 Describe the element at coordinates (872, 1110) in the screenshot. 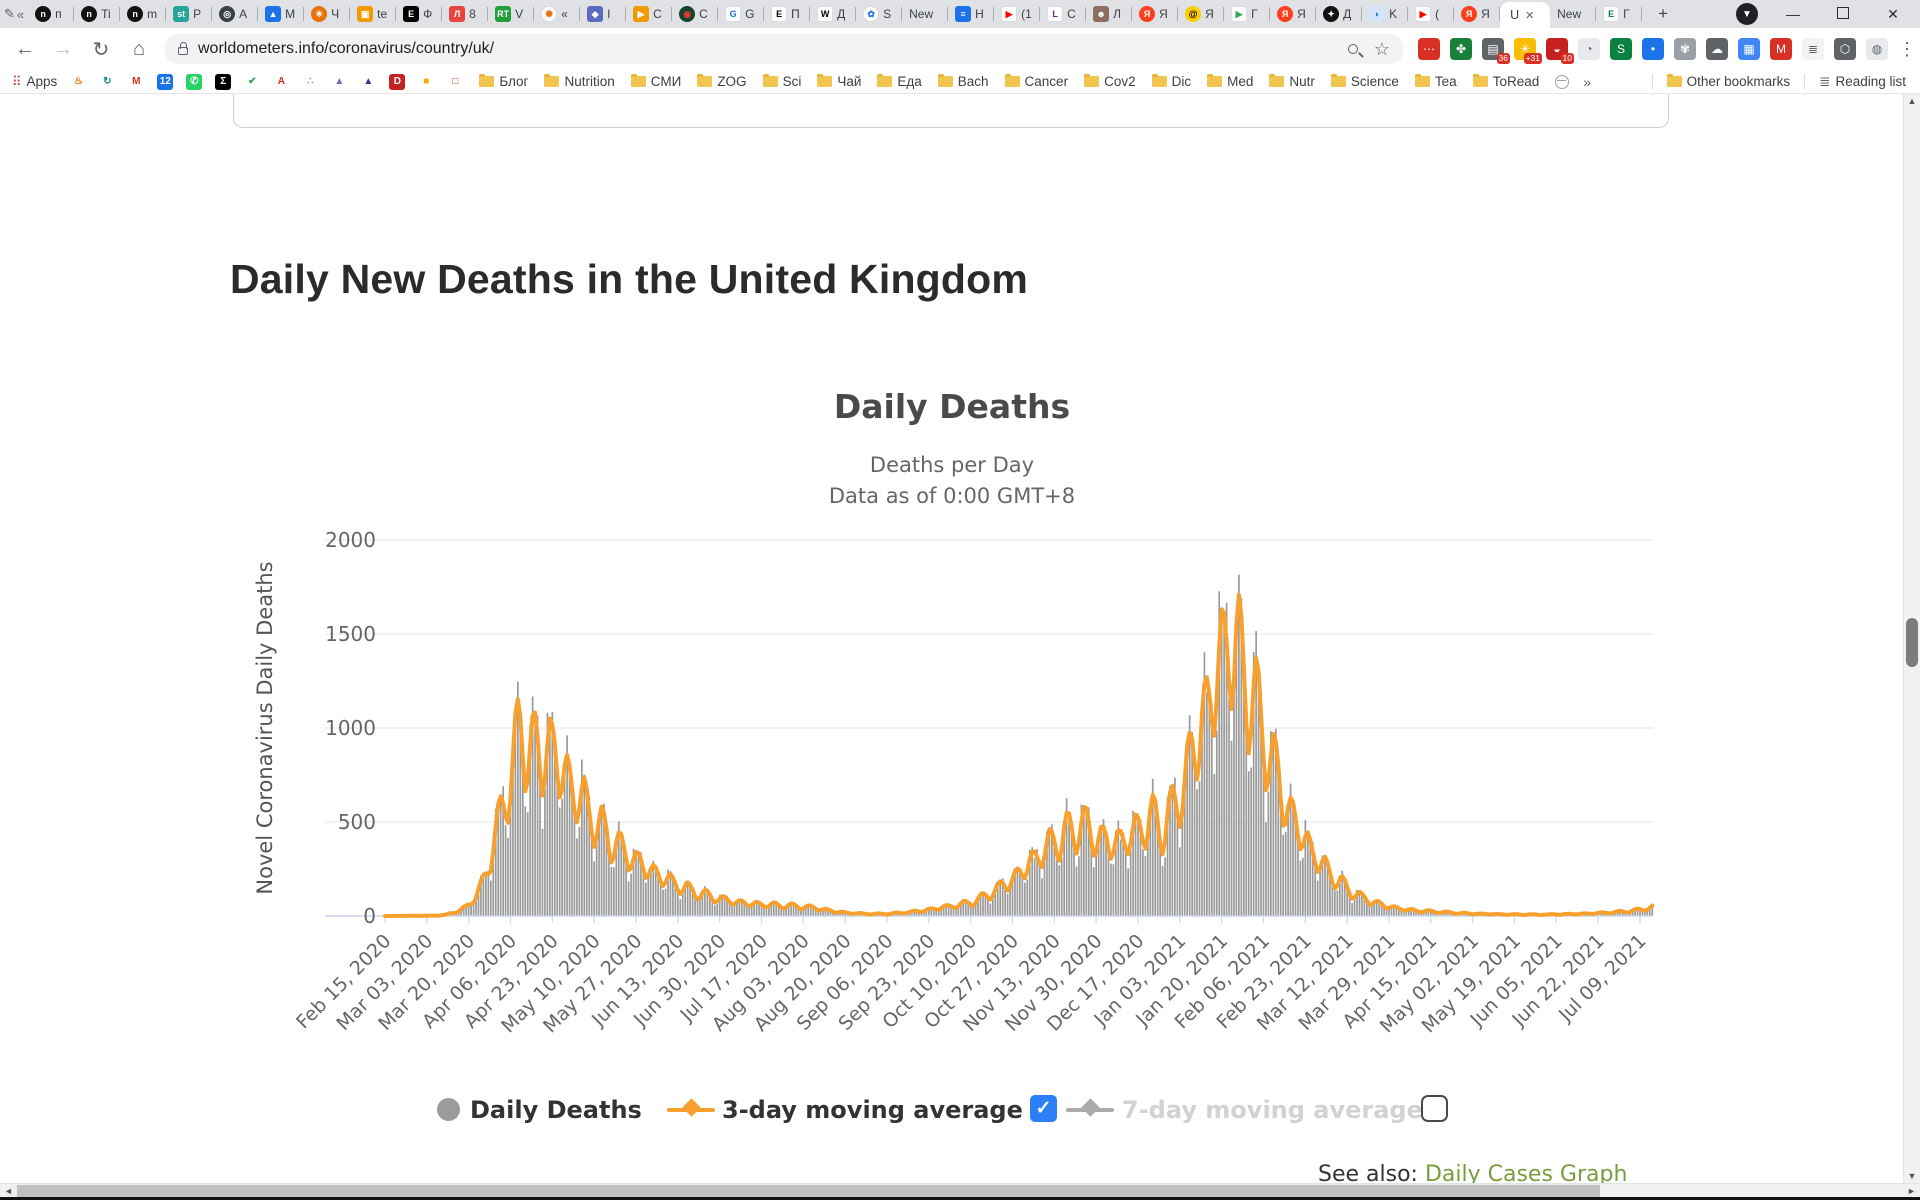

I see `legend-item-3day-avg: 3-day moving average` at that location.